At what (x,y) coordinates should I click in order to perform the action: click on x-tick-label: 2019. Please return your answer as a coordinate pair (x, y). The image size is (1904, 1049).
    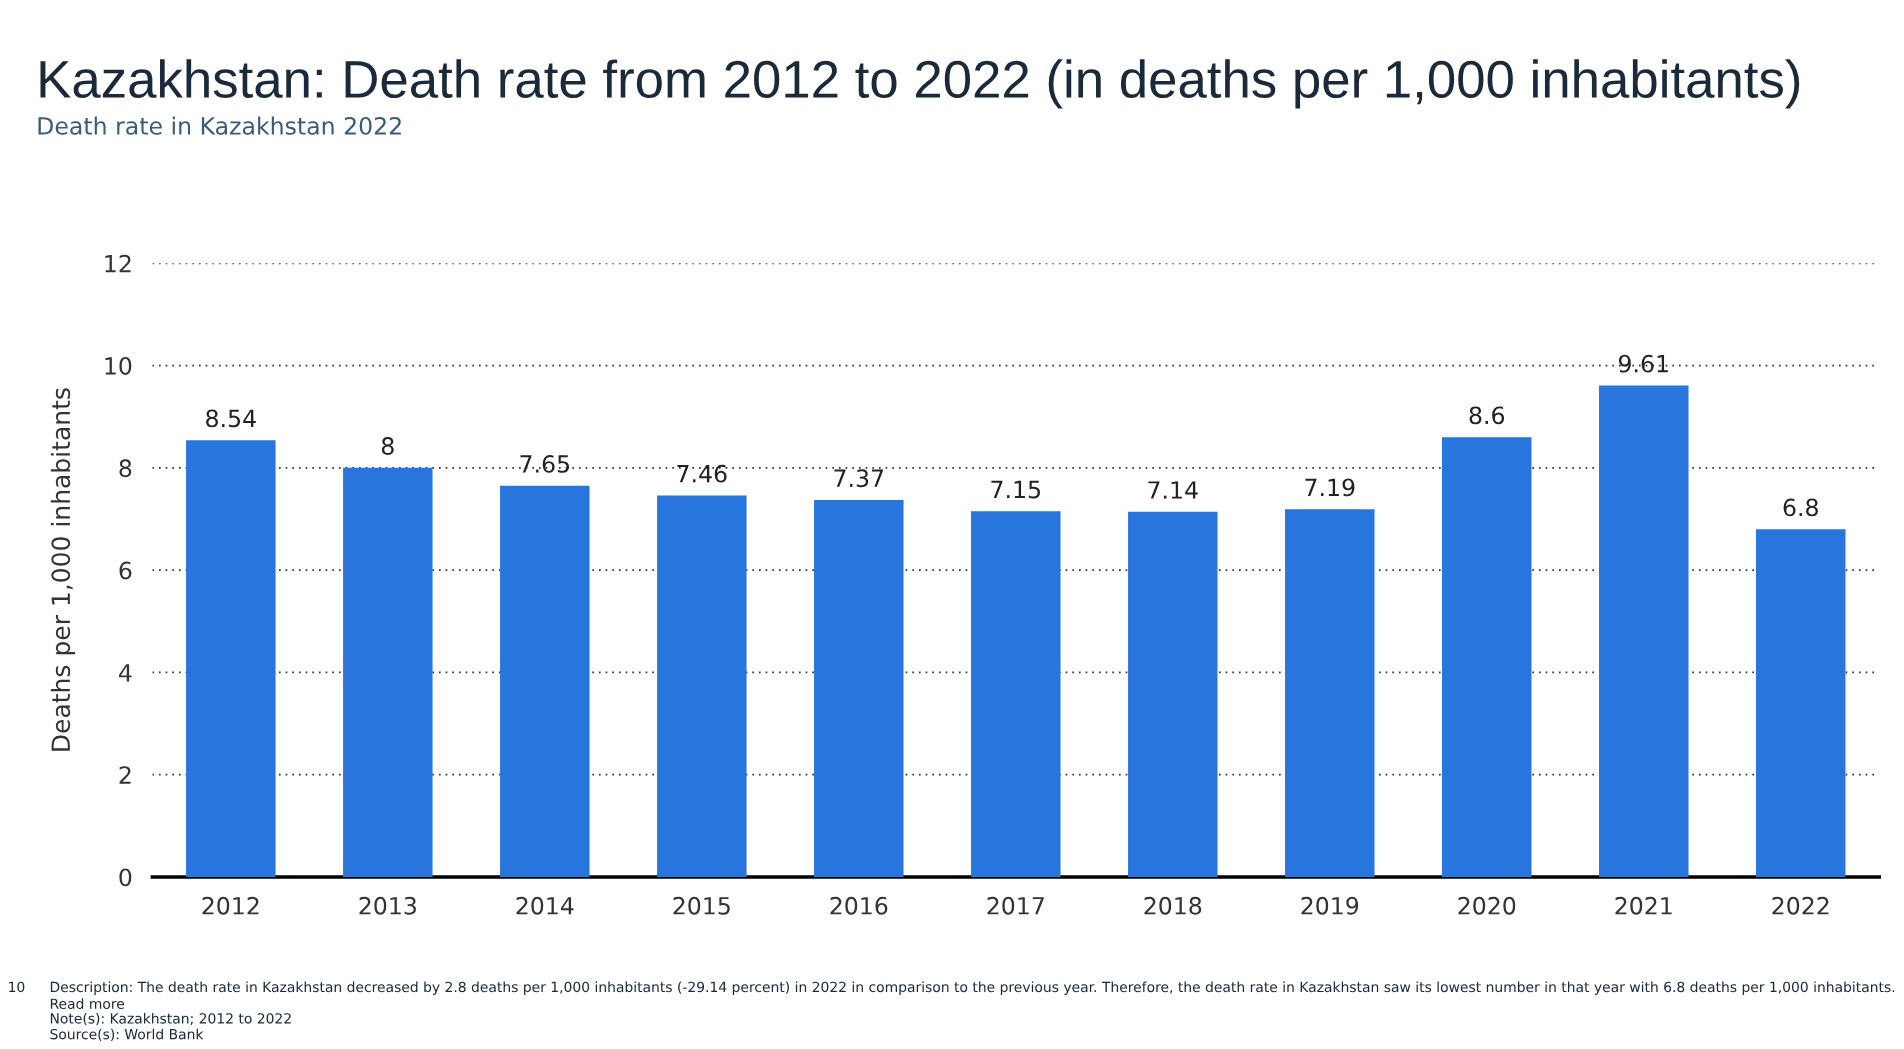
    Looking at the image, I should click on (1330, 905).